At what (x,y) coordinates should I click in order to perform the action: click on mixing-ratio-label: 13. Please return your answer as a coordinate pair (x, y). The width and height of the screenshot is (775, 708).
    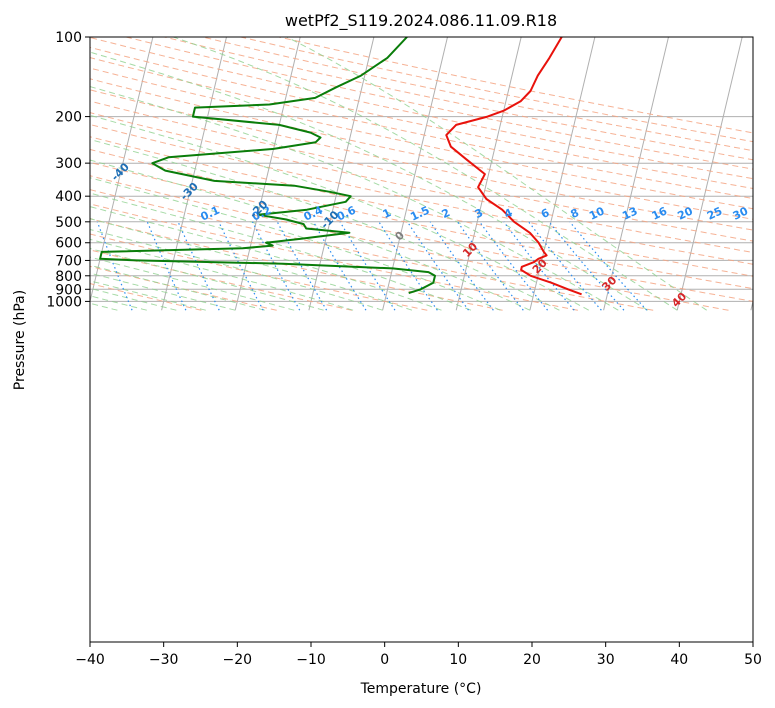
    Looking at the image, I should click on (629, 214).